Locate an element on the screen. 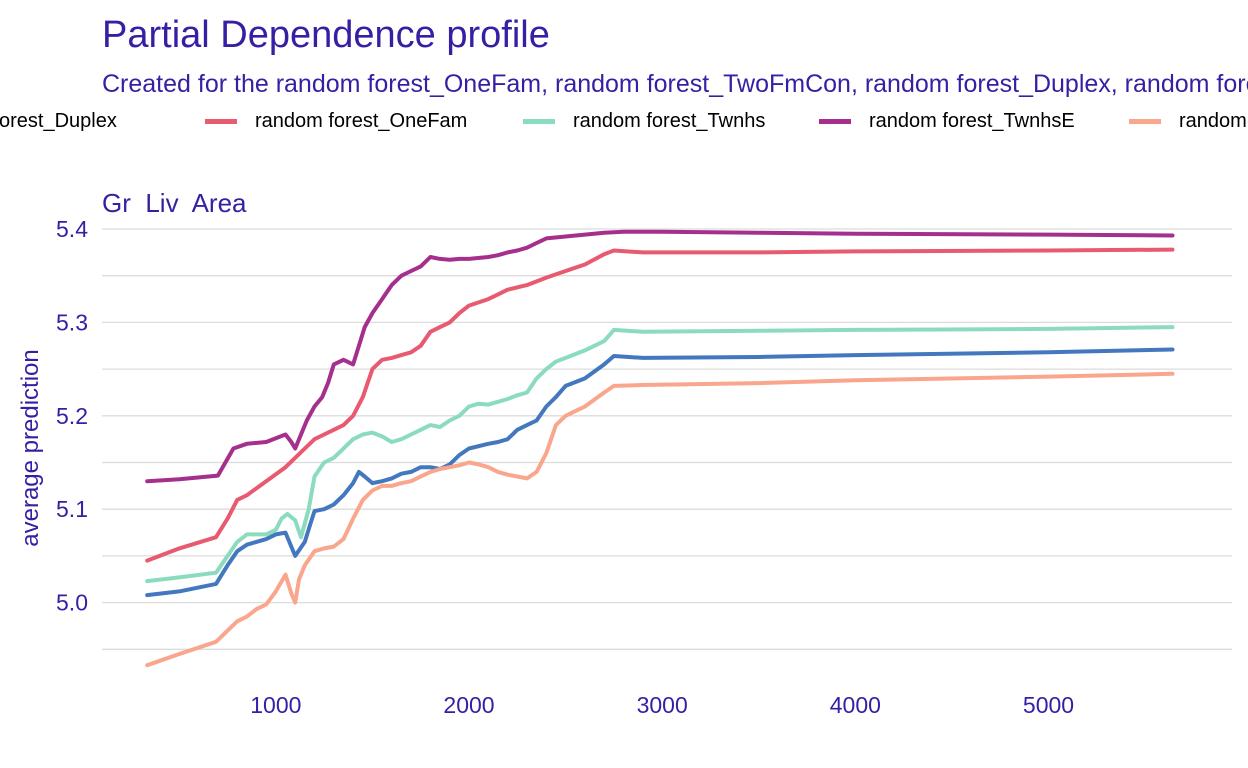  x-tick-label: 4000 is located at coordinates (855, 705).